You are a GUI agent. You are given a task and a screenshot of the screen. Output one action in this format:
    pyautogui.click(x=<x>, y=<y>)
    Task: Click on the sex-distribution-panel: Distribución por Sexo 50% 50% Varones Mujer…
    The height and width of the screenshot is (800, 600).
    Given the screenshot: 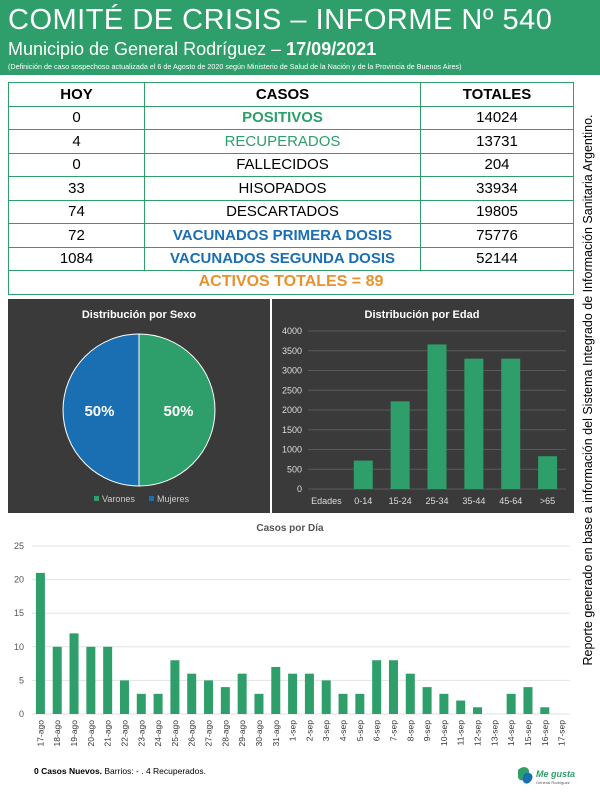 What is the action you would take?
    pyautogui.click(x=139, y=406)
    